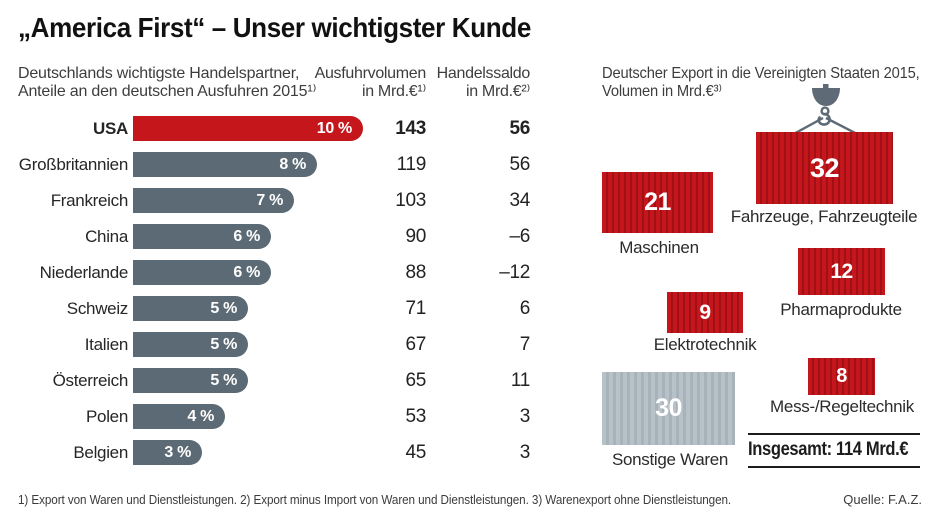 The height and width of the screenshot is (528, 940). Describe the element at coordinates (225, 164) in the screenshot. I see `share-bar: 8 %` at that location.